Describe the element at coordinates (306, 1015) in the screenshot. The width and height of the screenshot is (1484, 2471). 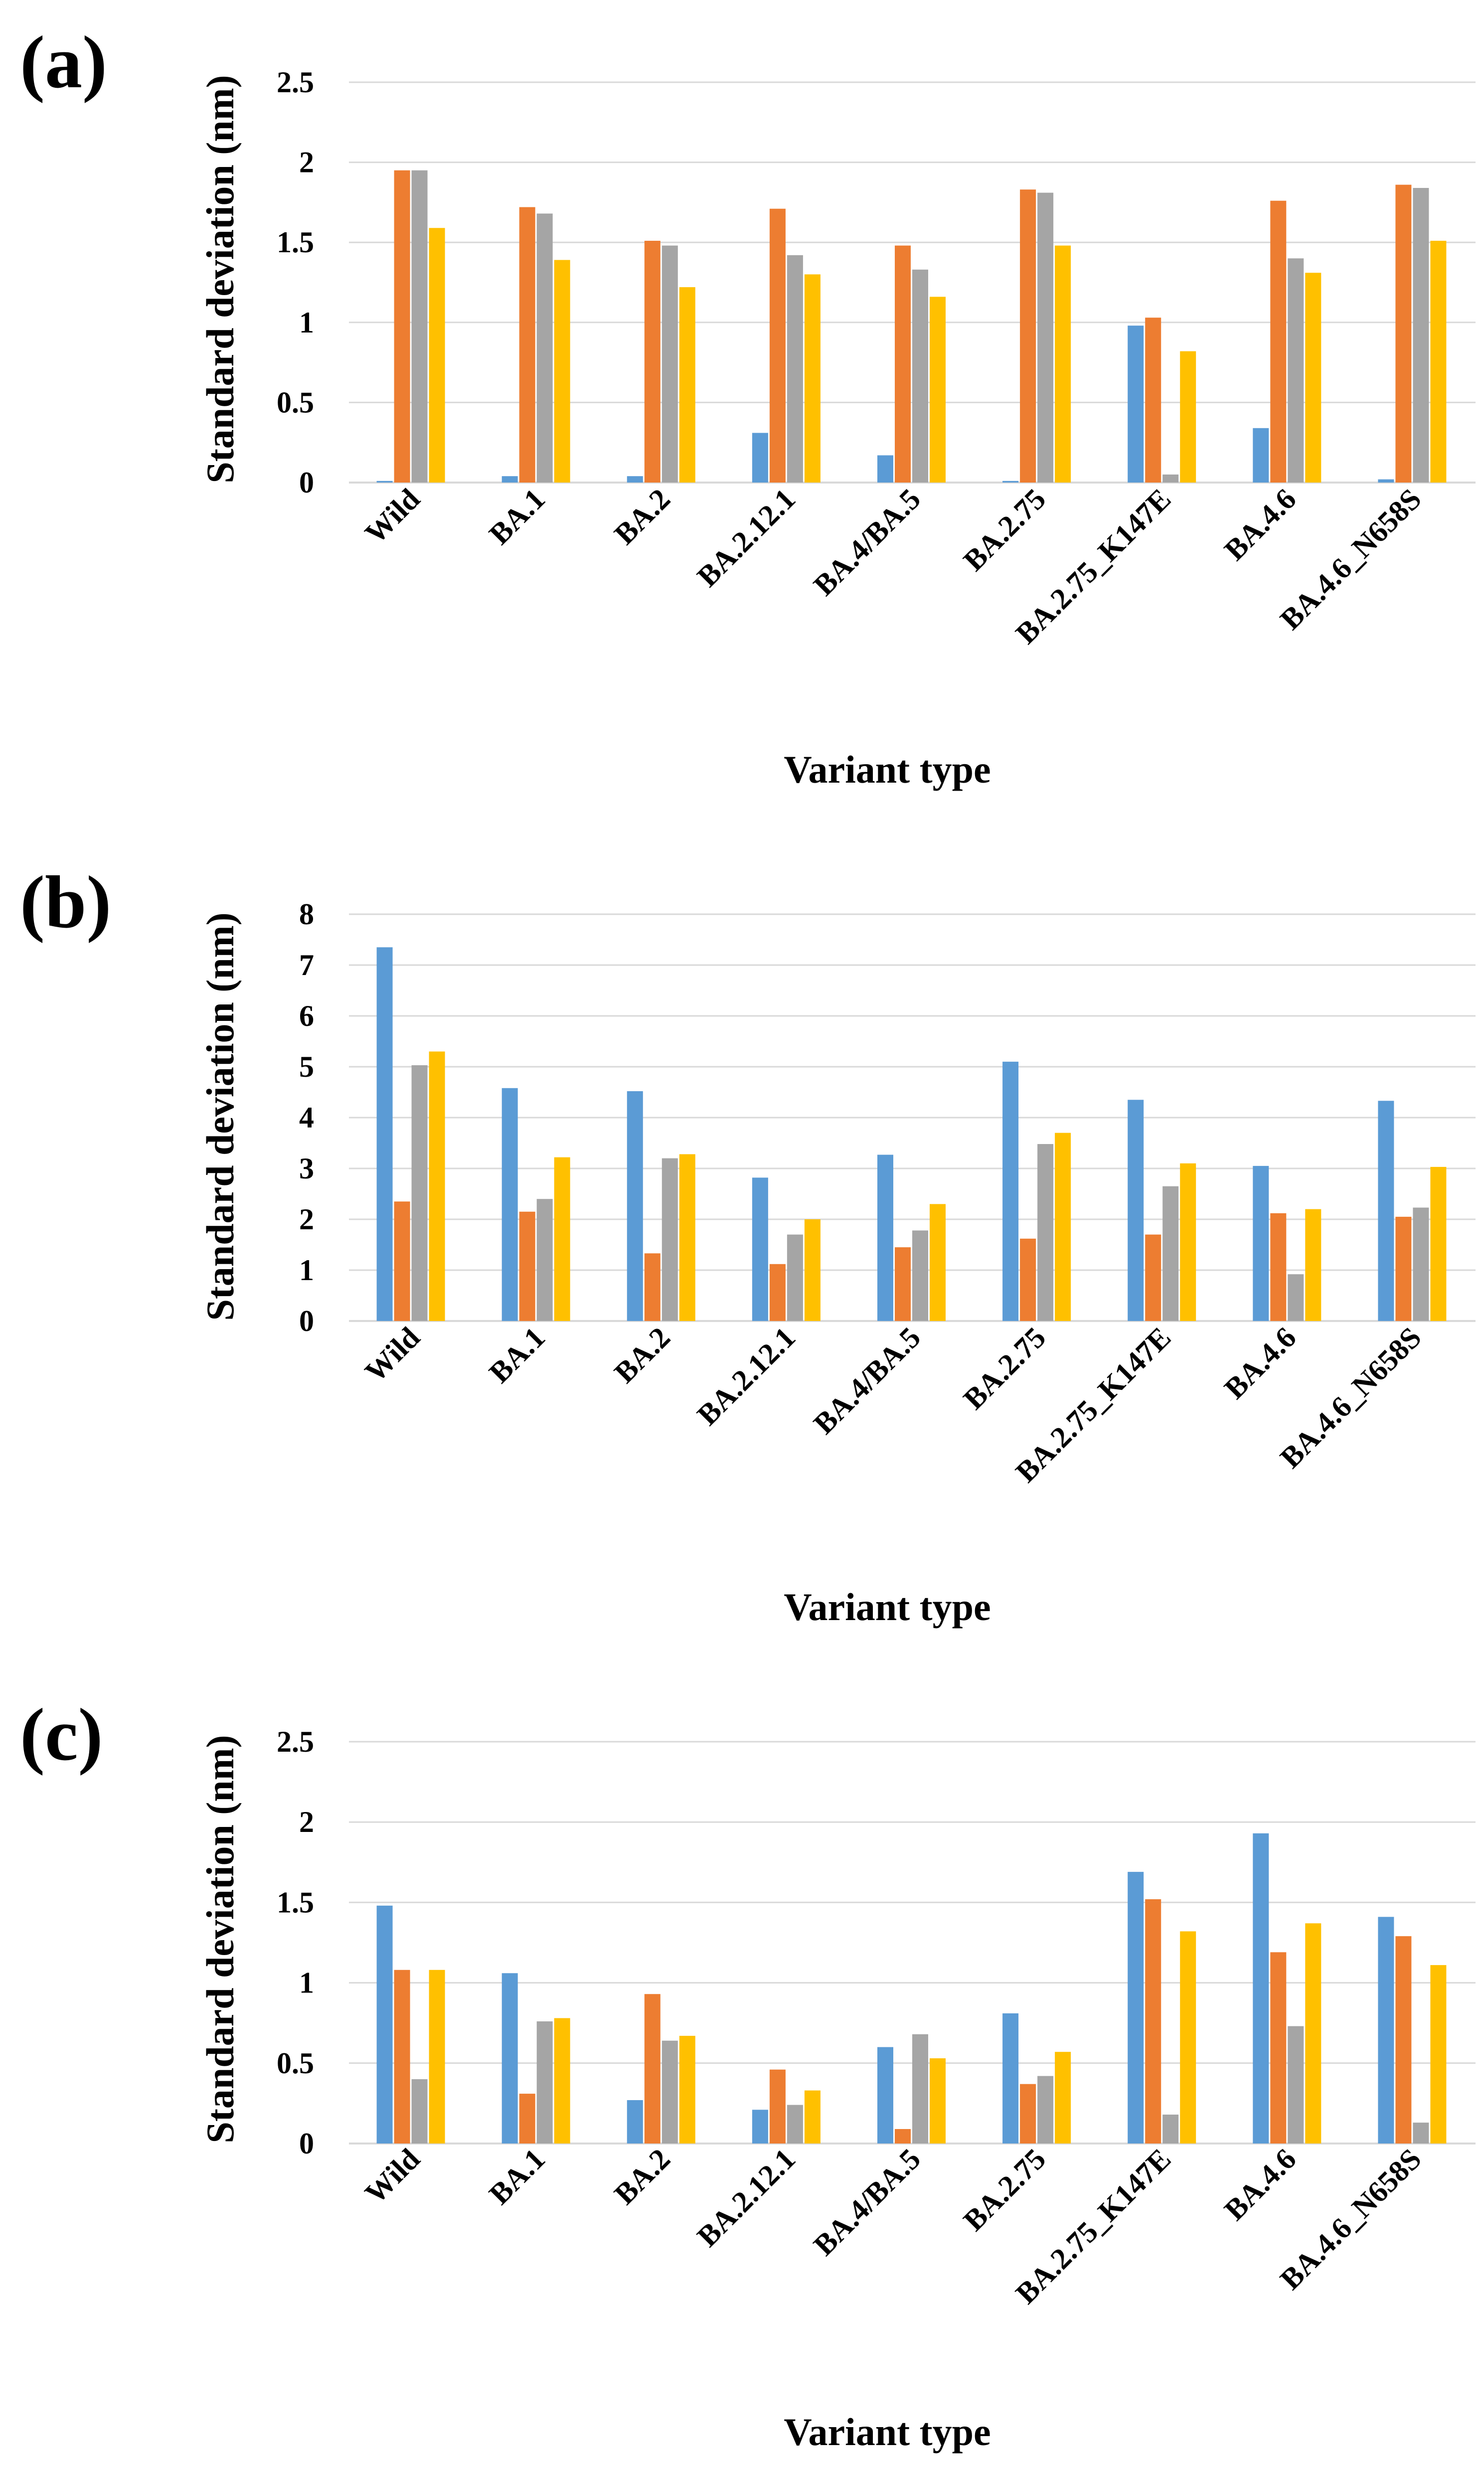
I see `y-tick-label: 6` at that location.